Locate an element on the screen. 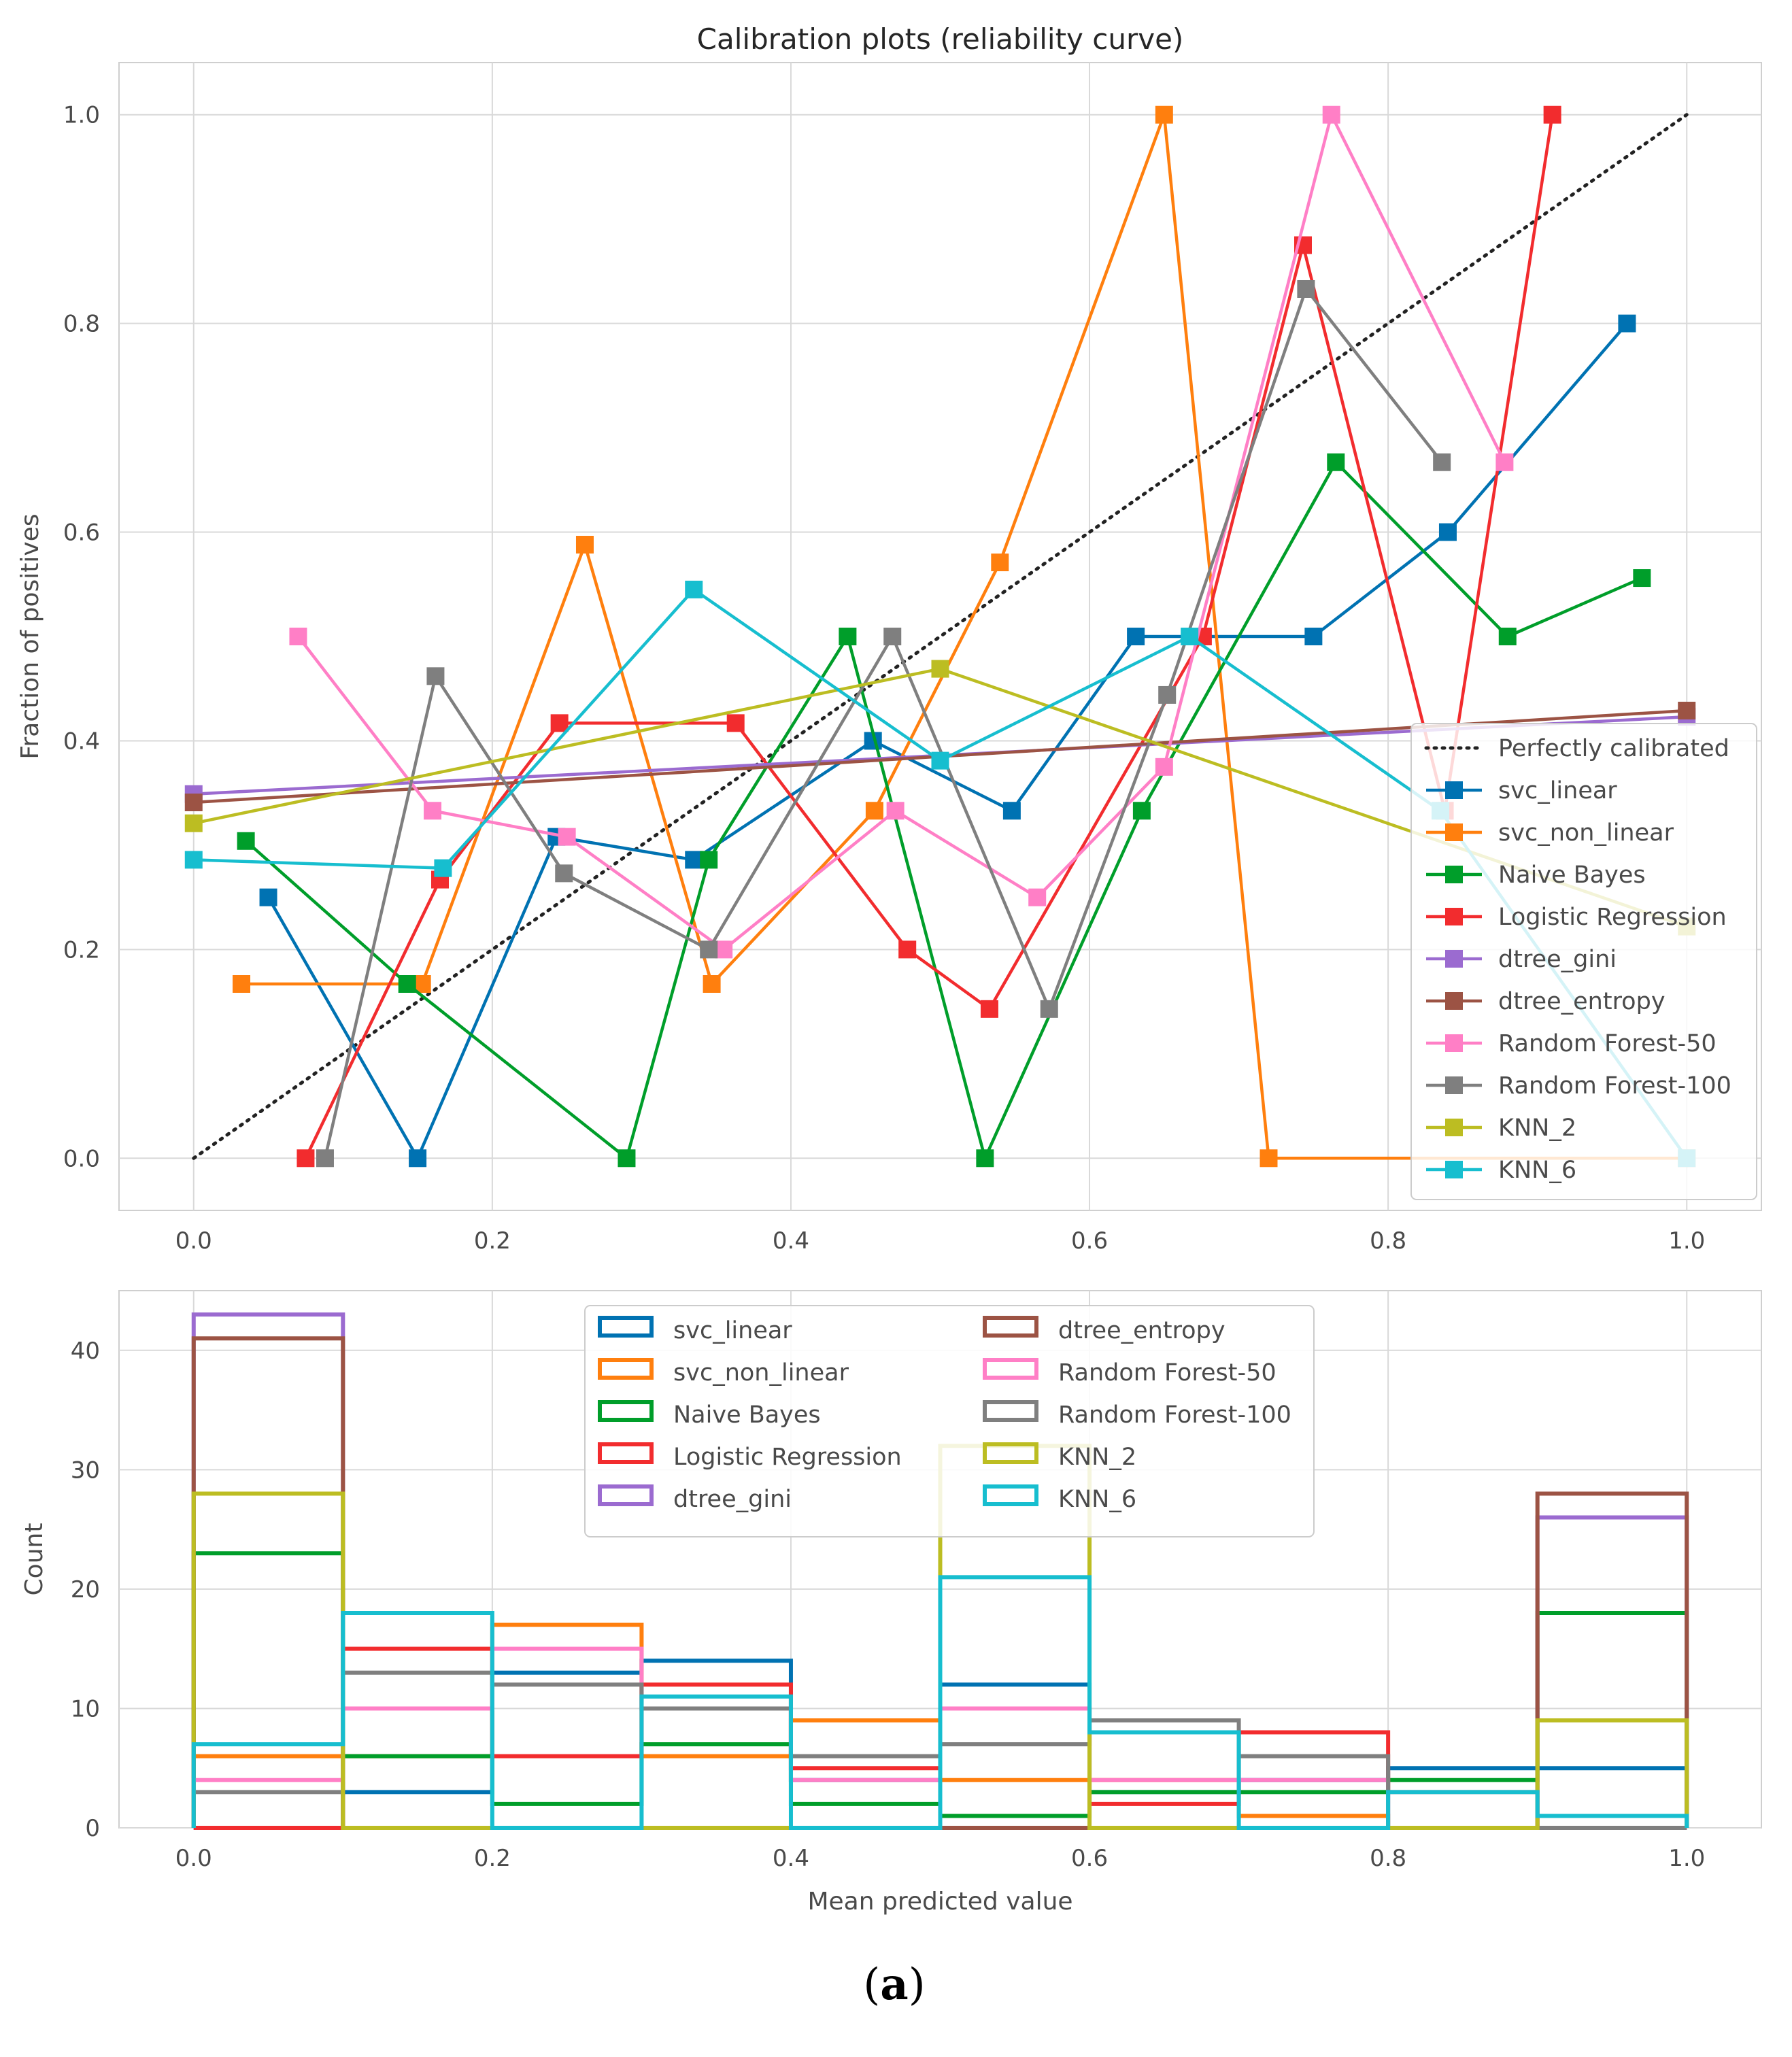 Image resolution: width=1792 pixels, height=2057 pixels. legend-series-label: KNN_6 is located at coordinates (1537, 1171).